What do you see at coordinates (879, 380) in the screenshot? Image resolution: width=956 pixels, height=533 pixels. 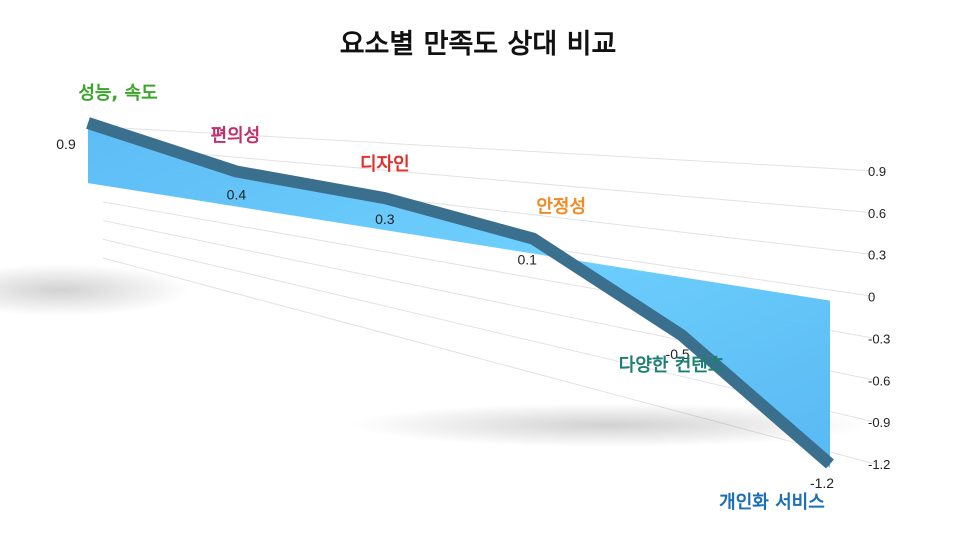 I see `y-tick-label: -0.6` at bounding box center [879, 380].